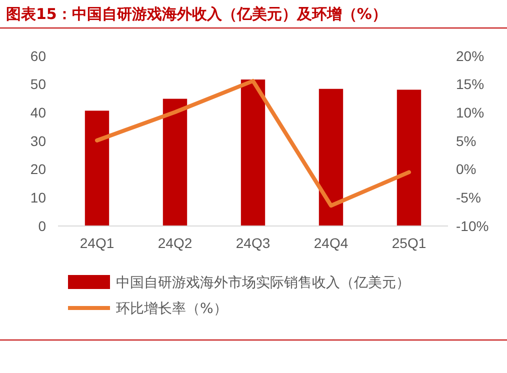 The image size is (507, 373). I want to click on y-tick-label: 10, so click(38, 198).